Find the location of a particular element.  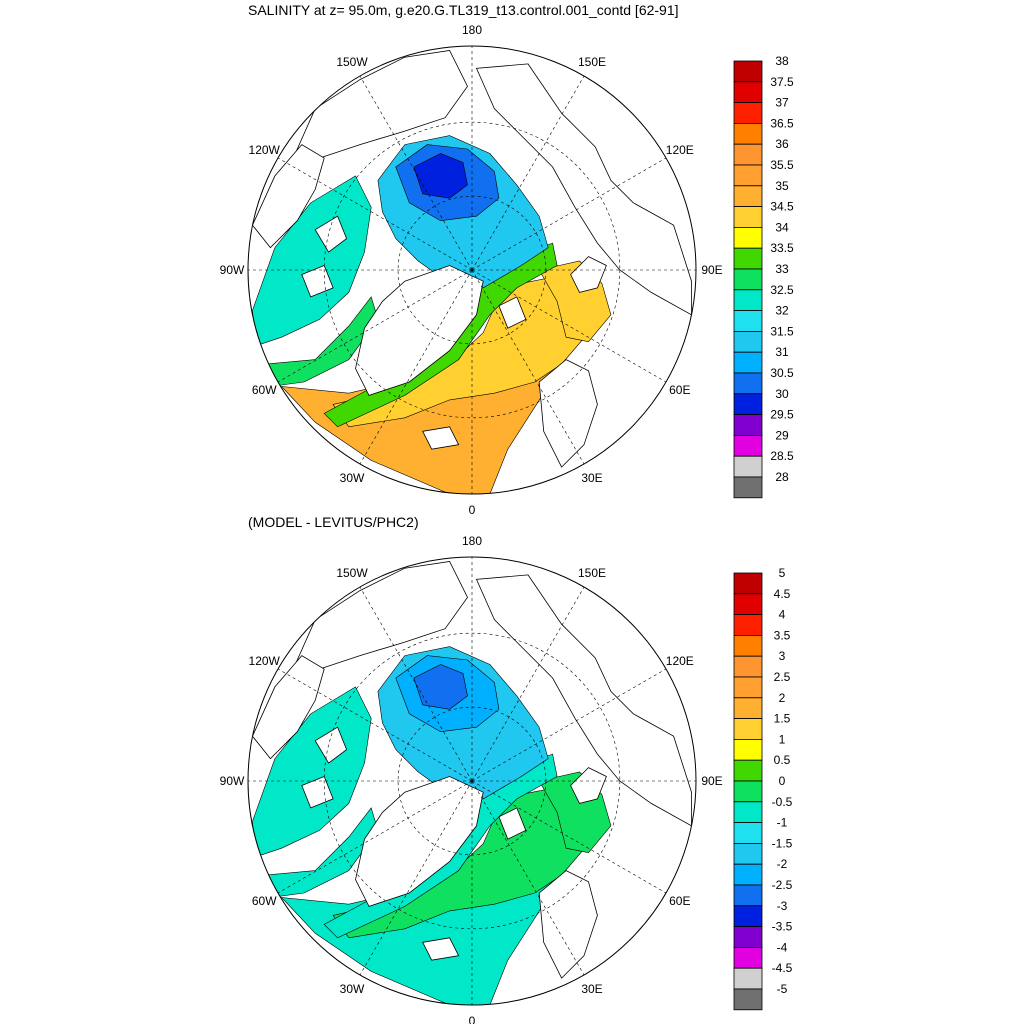

colorbar-tick-label: 37 is located at coordinates (782, 103).